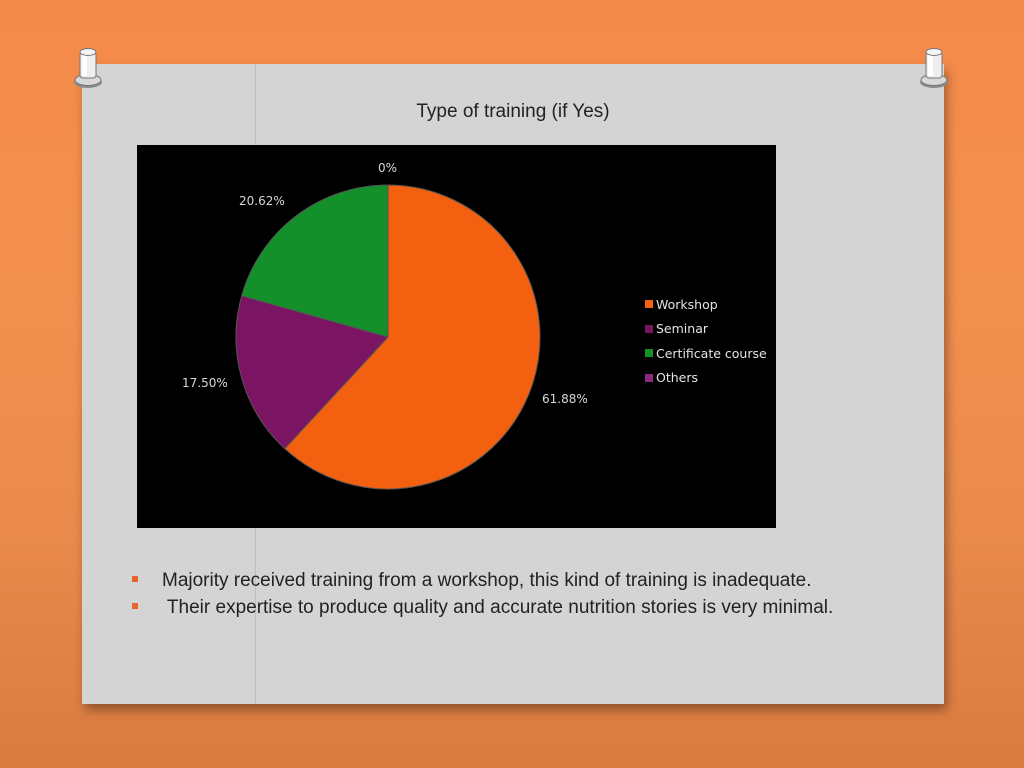 The width and height of the screenshot is (1024, 768). Describe the element at coordinates (565, 399) in the screenshot. I see `data-label-workshop: 61.88%` at that location.